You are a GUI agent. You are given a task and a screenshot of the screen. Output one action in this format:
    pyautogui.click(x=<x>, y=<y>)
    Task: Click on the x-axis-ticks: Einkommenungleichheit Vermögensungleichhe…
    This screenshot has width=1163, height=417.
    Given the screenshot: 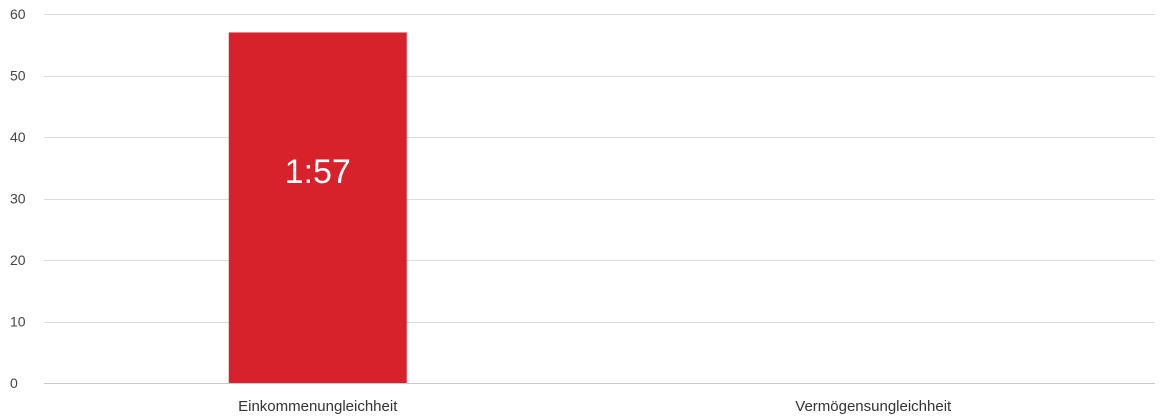 What is the action you would take?
    pyautogui.click(x=595, y=406)
    